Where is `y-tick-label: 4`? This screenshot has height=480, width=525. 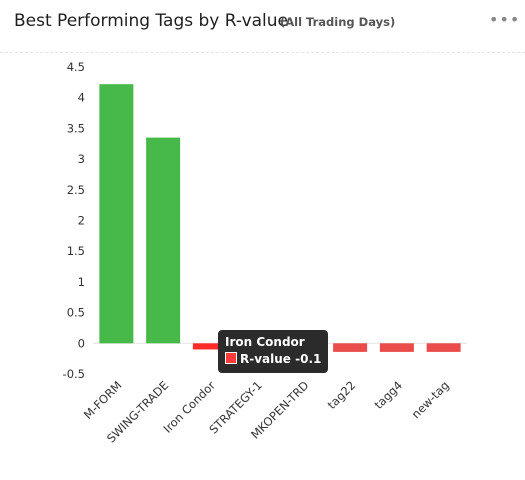
y-tick-label: 4 is located at coordinates (81, 98).